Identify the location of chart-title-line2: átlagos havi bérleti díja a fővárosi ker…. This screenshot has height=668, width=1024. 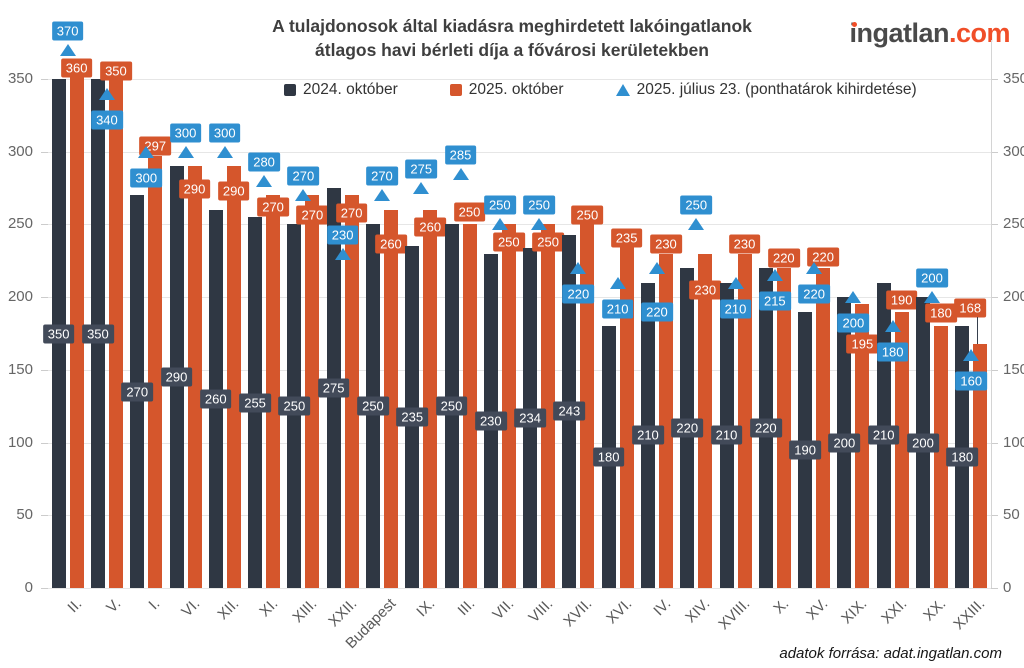
(512, 50).